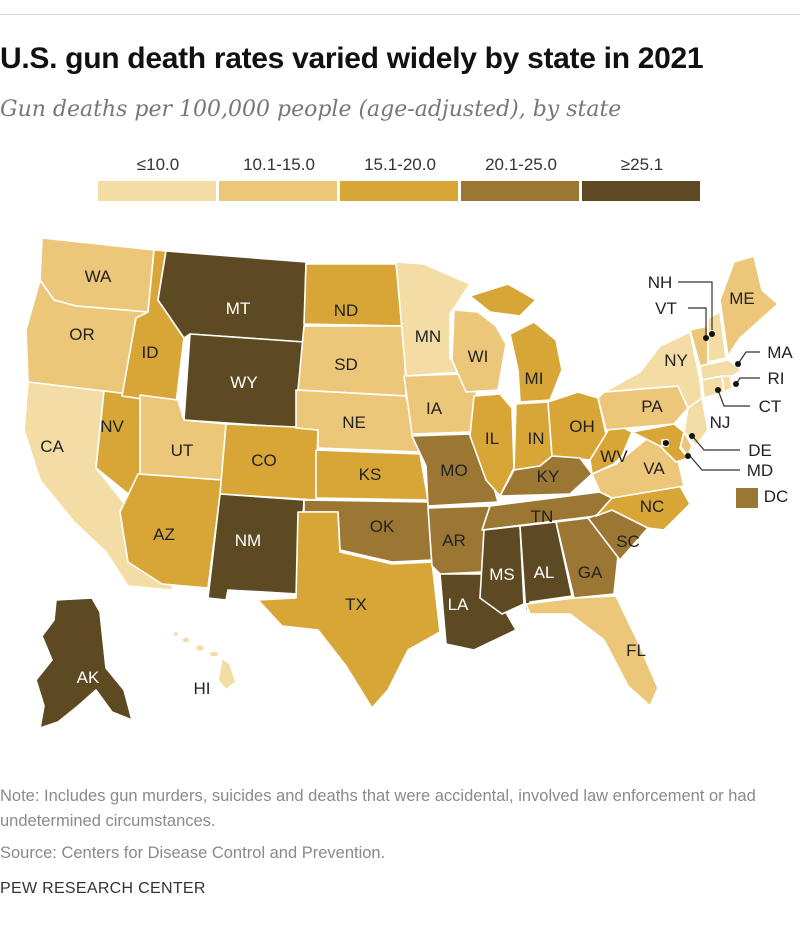 The height and width of the screenshot is (941, 800). Describe the element at coordinates (428, 336) in the screenshot. I see `label-mn: MN` at that location.